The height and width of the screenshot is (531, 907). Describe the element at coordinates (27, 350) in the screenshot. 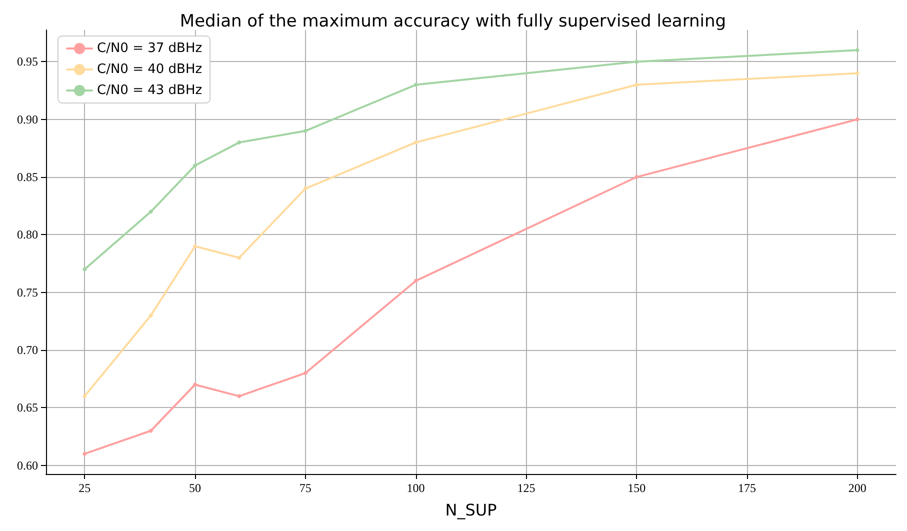

I see `y-tick-label: 0.70` at that location.